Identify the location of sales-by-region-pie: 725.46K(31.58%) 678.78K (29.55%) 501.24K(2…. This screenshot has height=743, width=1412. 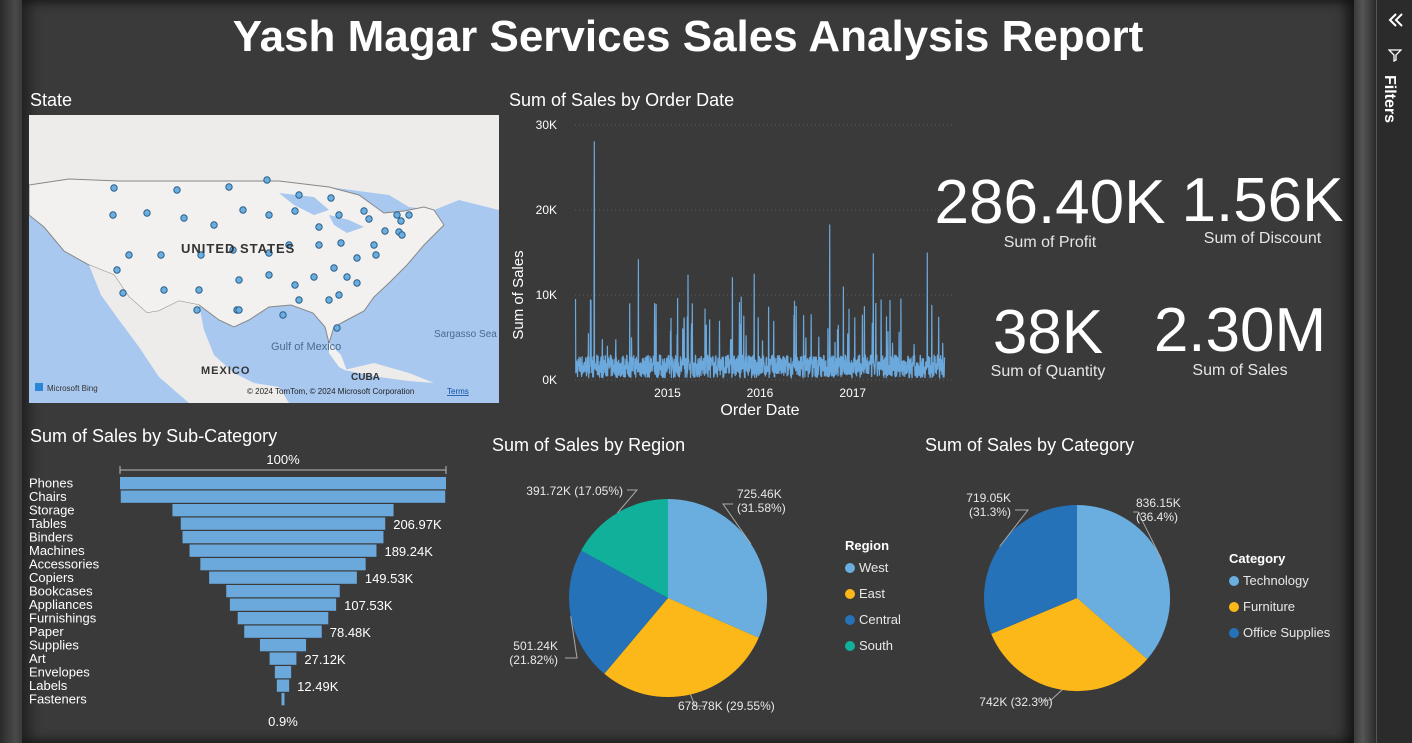
(710, 597).